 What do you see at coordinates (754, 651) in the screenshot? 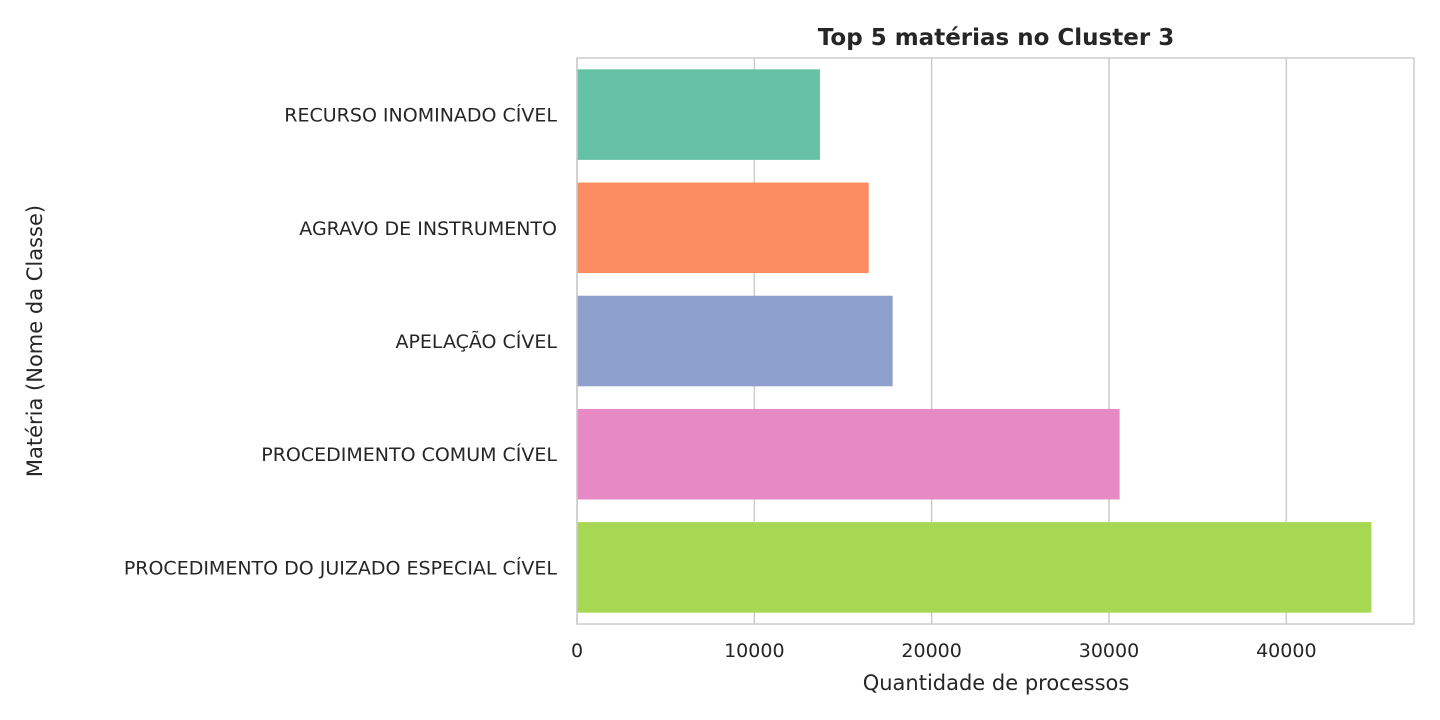
I see `x-tick-label: 10000` at bounding box center [754, 651].